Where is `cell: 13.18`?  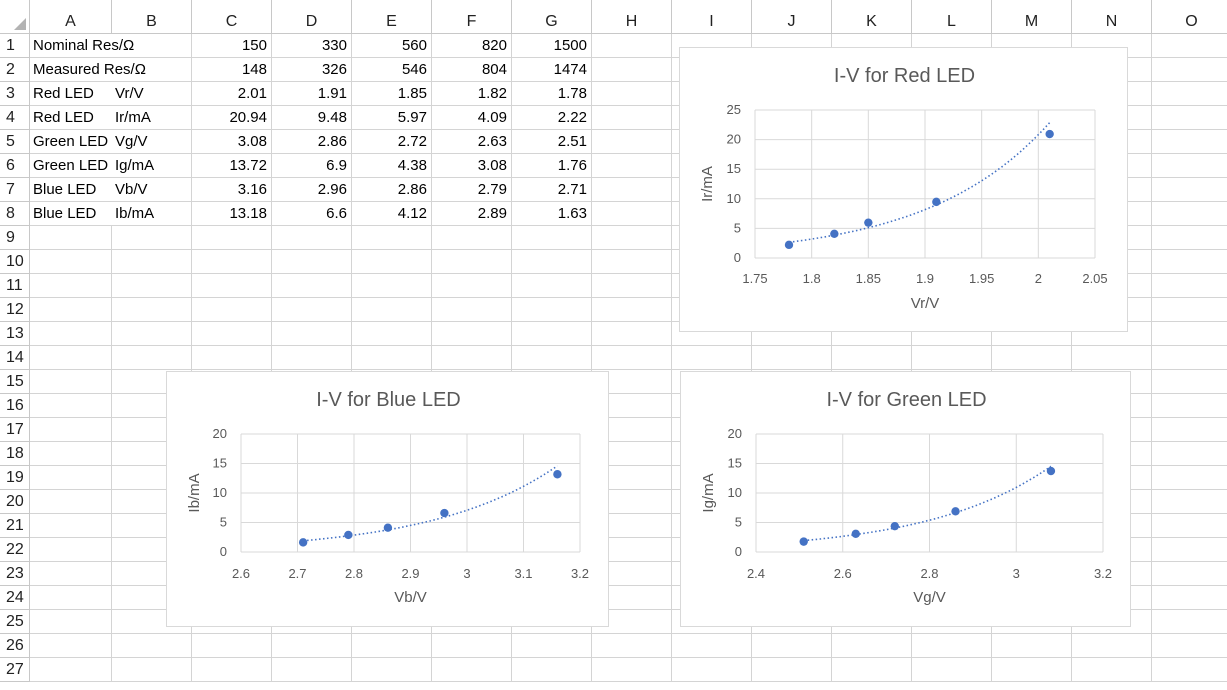 cell: 13.18 is located at coordinates (232, 214).